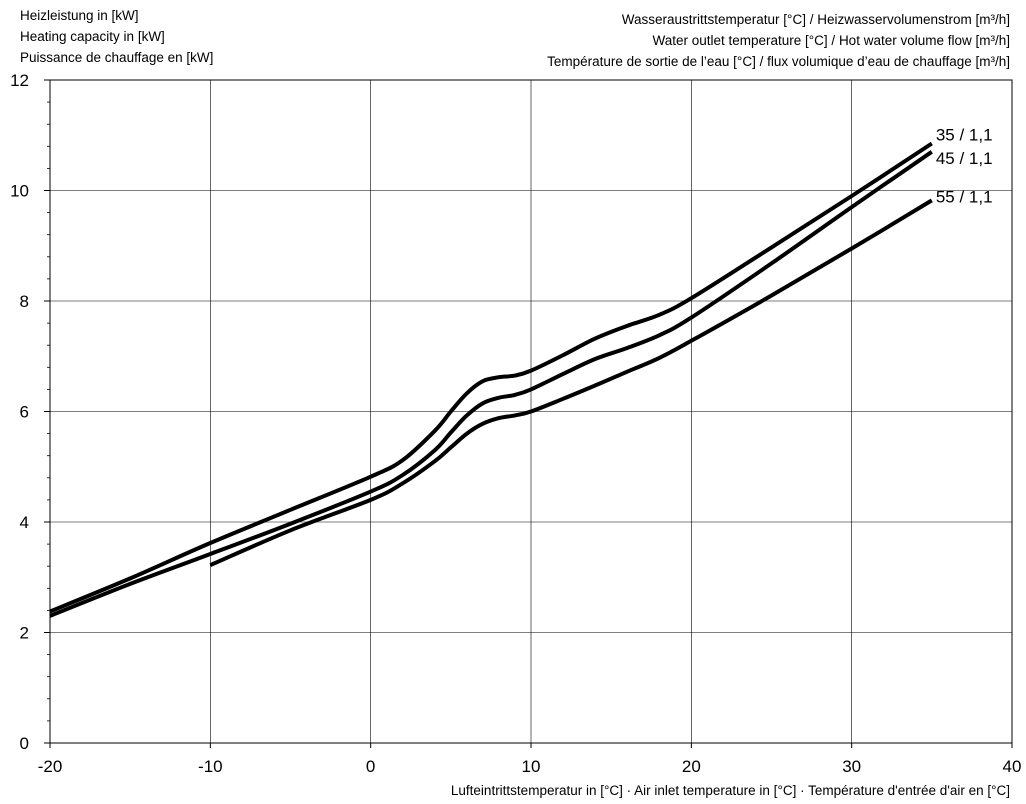 The height and width of the screenshot is (804, 1026). Describe the element at coordinates (24, 743) in the screenshot. I see `y-tick-label: 0` at that location.